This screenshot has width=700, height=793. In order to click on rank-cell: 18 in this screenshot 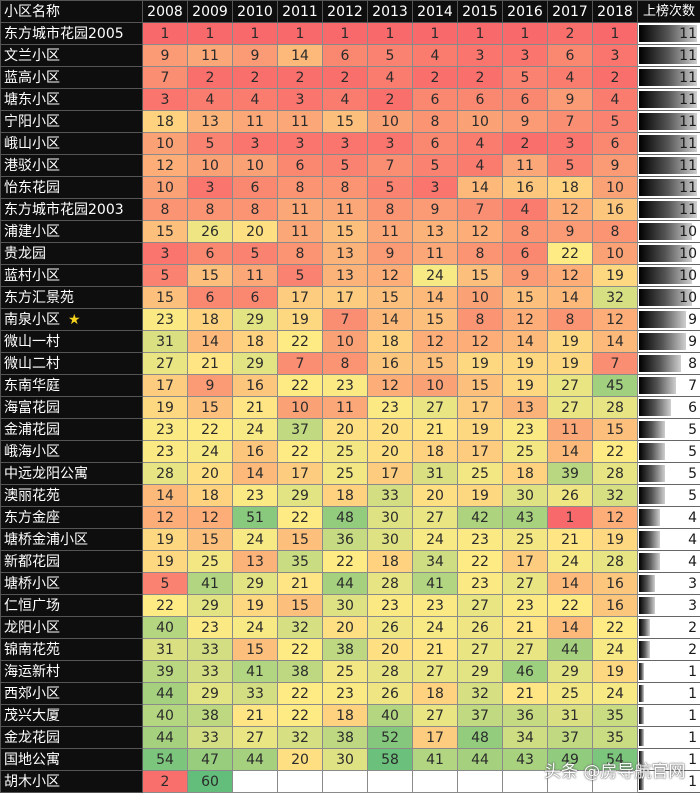, I will do `click(255, 341)`.